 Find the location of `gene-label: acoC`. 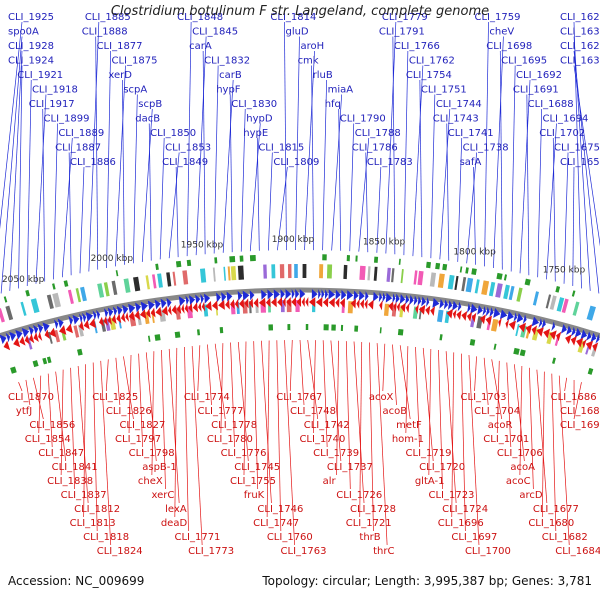

gene-label: acoC is located at coordinates (518, 481).